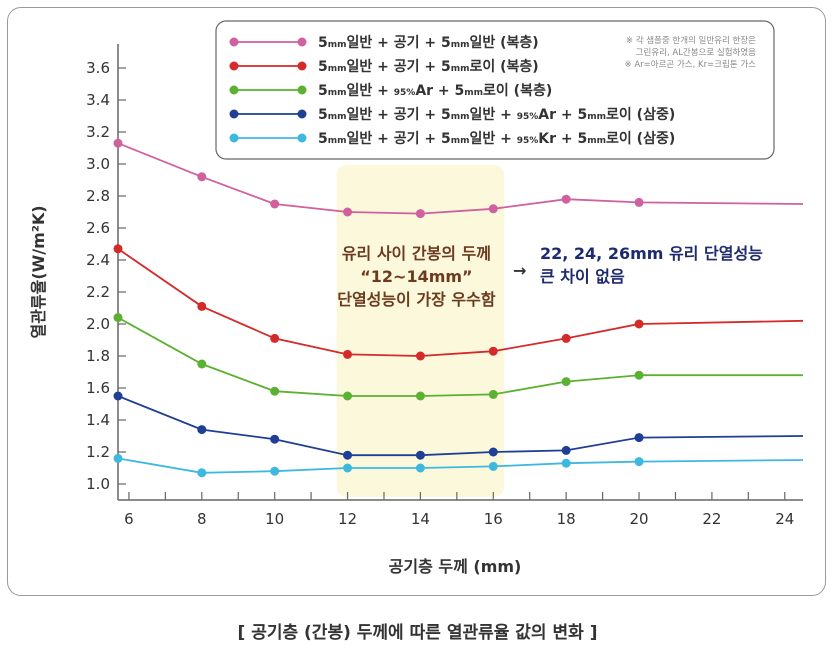 Image resolution: width=835 pixels, height=646 pixels. I want to click on x-tick-label: 20, so click(638, 519).